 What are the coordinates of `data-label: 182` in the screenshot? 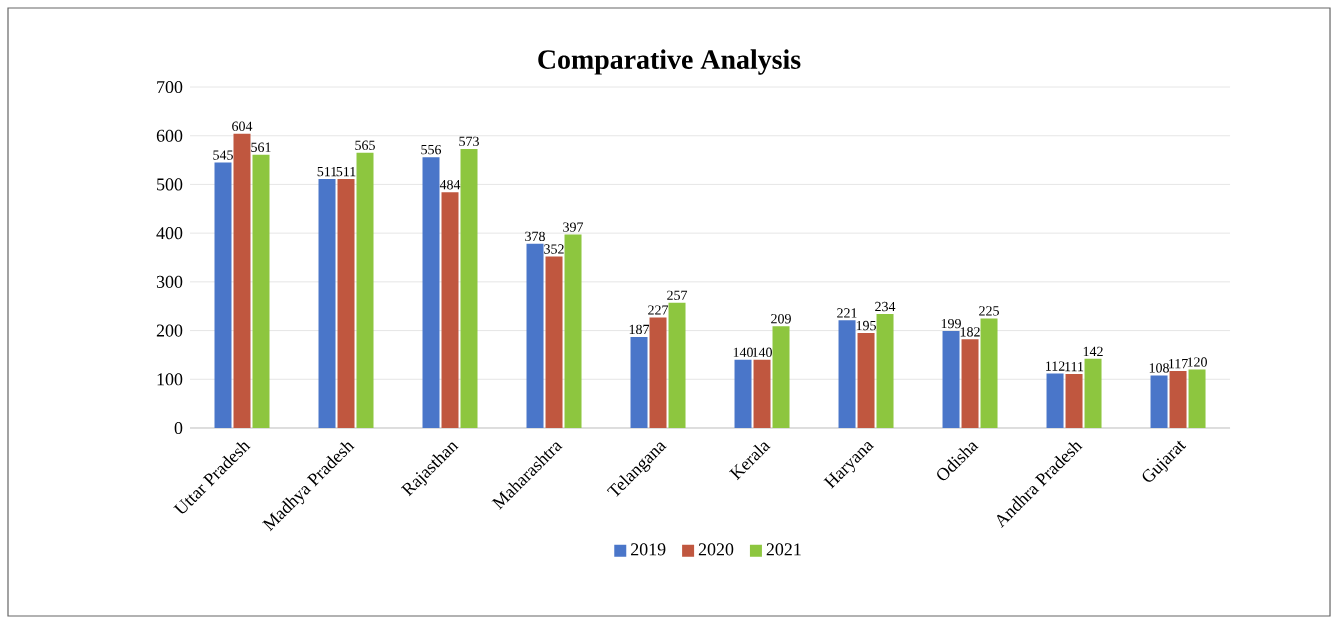 It's located at (970, 332).